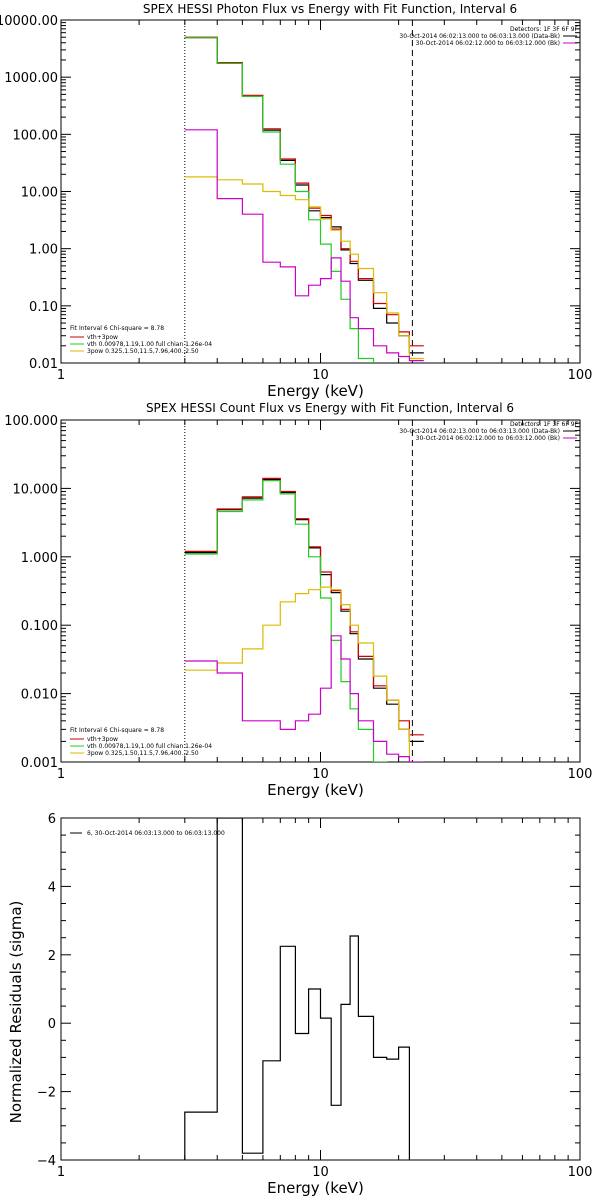 This screenshot has height=1200, width=600. I want to click on y-tick-label: 1000.00, so click(31, 78).